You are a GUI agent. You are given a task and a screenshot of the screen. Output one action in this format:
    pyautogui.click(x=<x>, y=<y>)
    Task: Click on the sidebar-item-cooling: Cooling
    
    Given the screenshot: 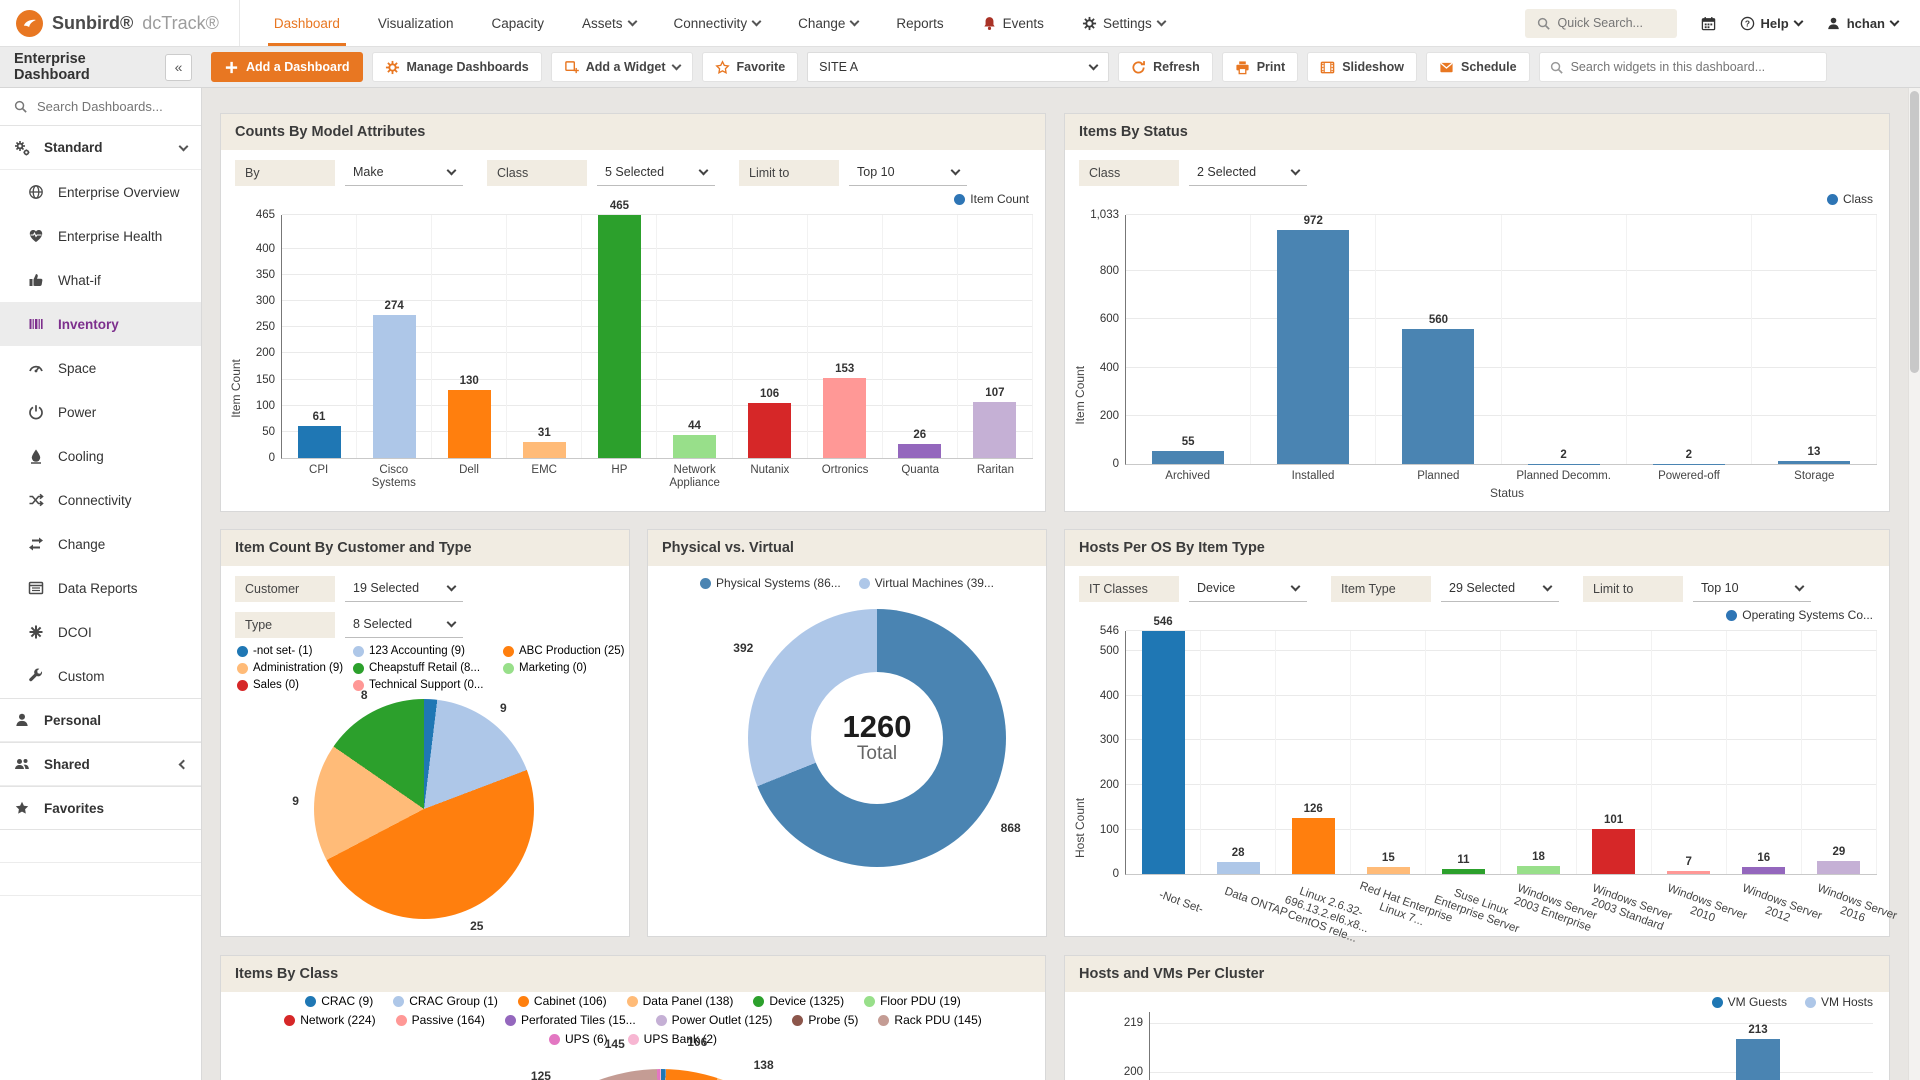 What is the action you would take?
    pyautogui.click(x=100, y=456)
    